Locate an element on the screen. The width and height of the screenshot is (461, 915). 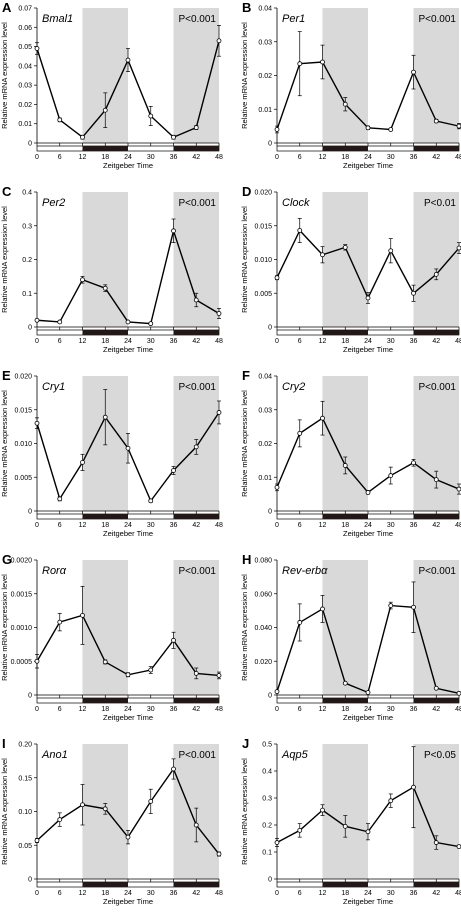
dark-phase-shade is located at coordinates (436, 811).